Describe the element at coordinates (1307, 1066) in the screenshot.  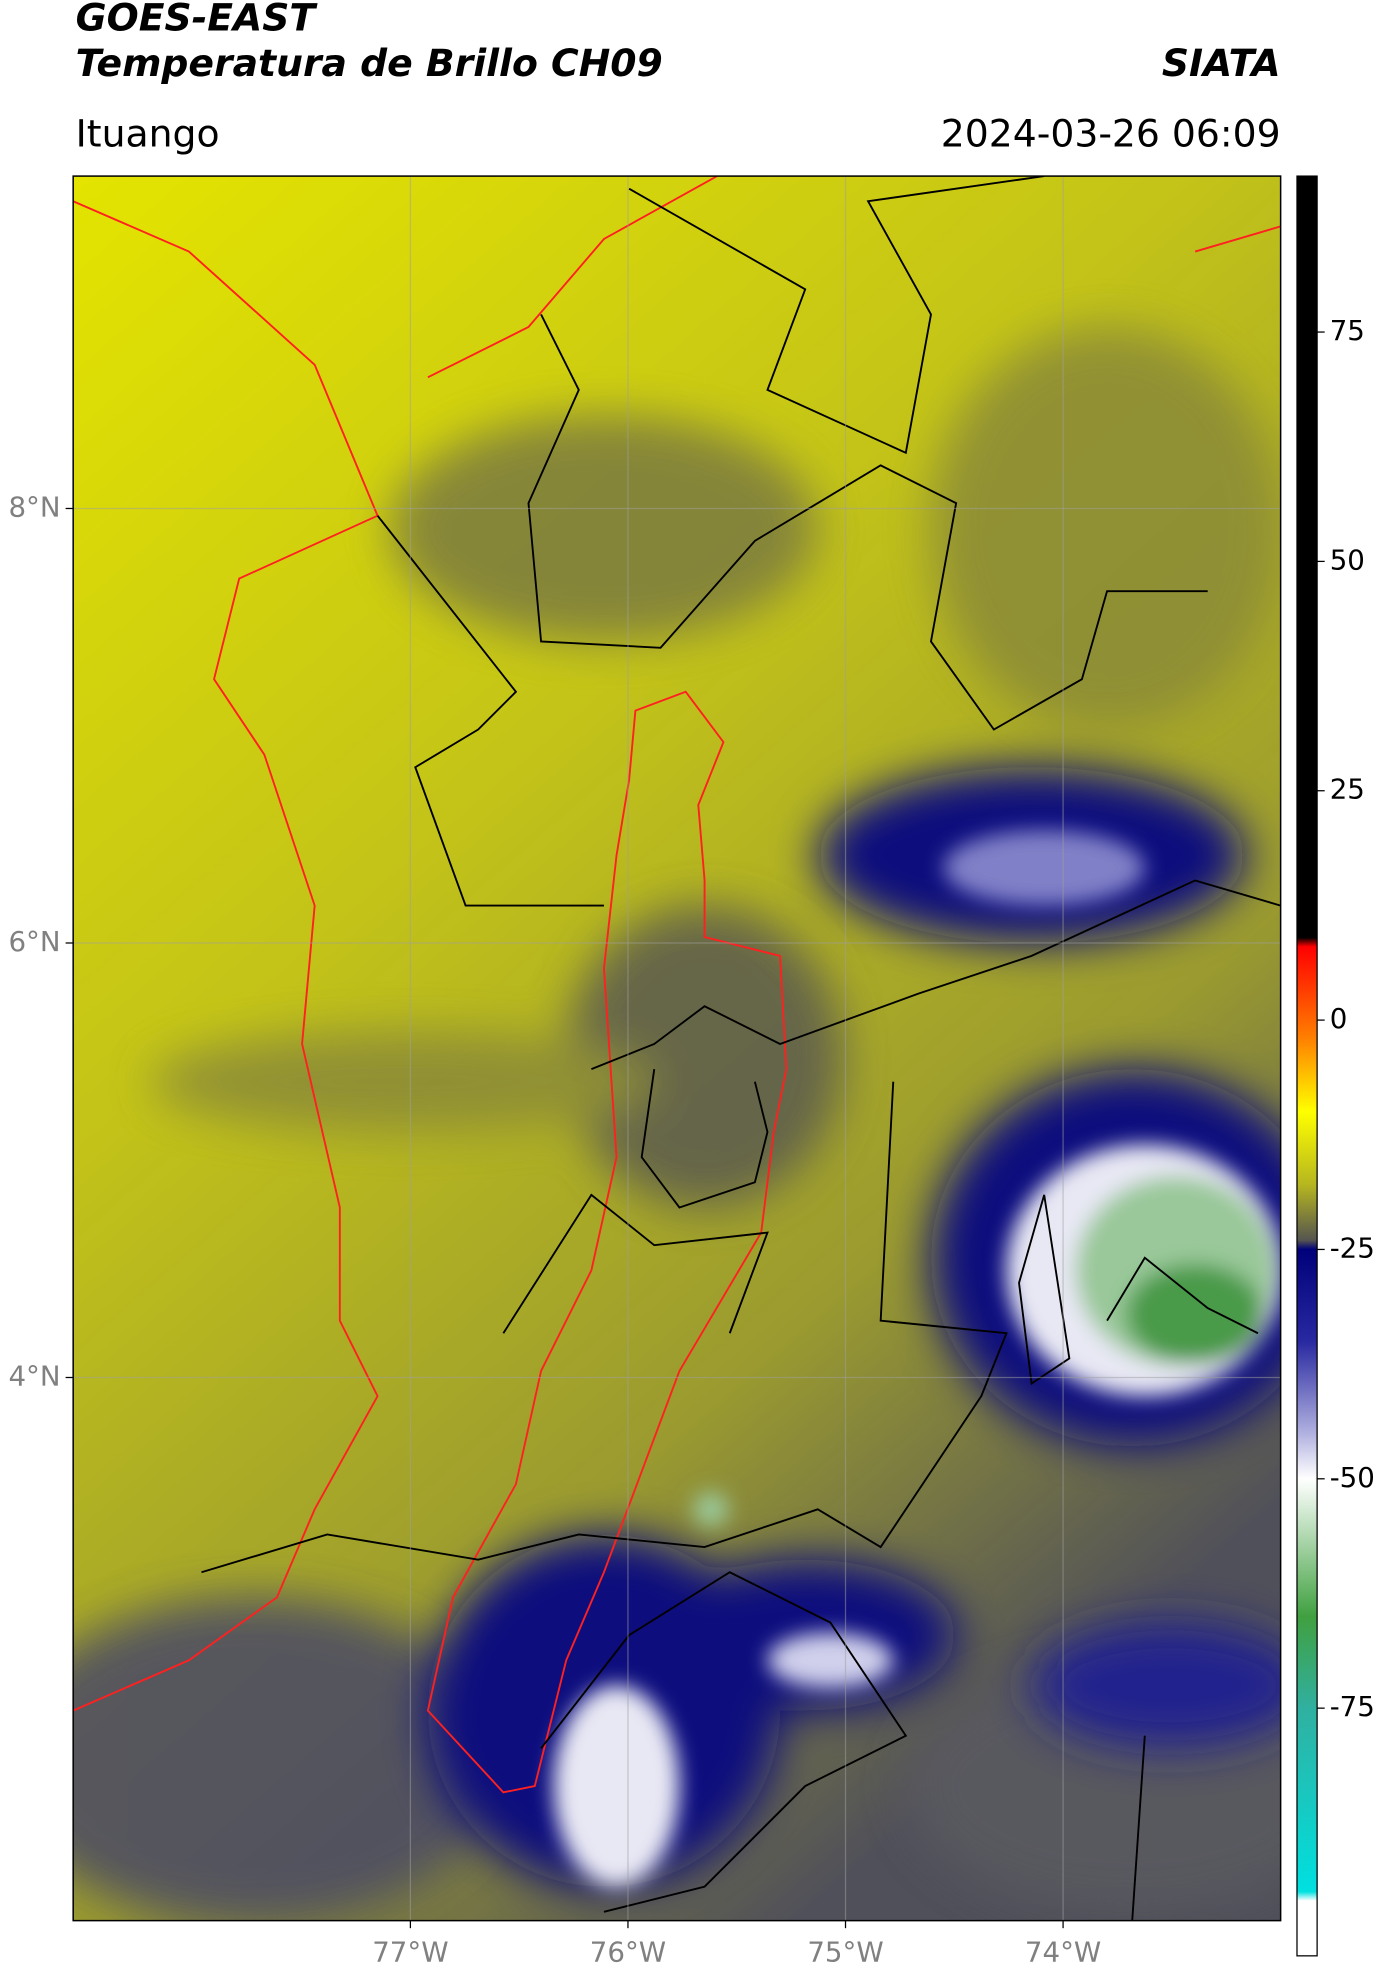
I see `colorbar` at that location.